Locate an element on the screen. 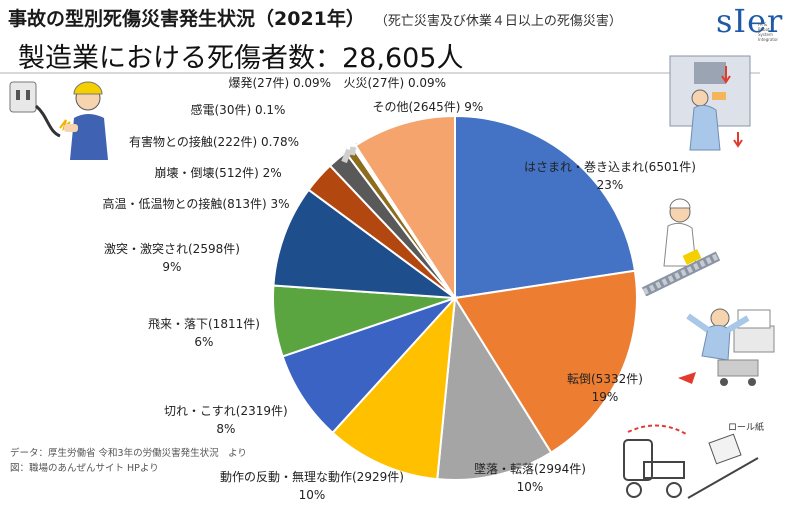 The height and width of the screenshot is (506, 800). slice-label-name: 墜落・転落(2994件) is located at coordinates (530, 469).